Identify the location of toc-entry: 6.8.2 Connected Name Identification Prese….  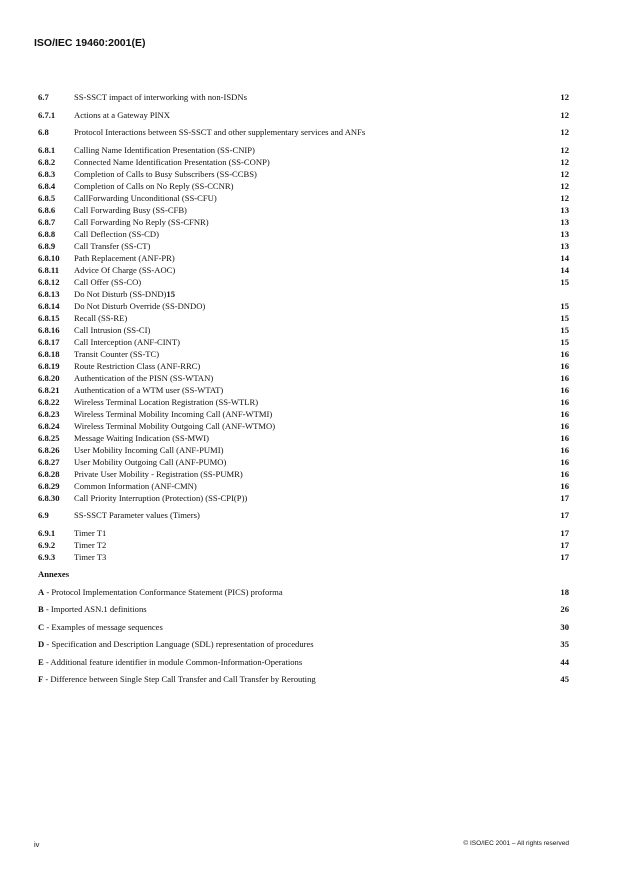
(303, 162).